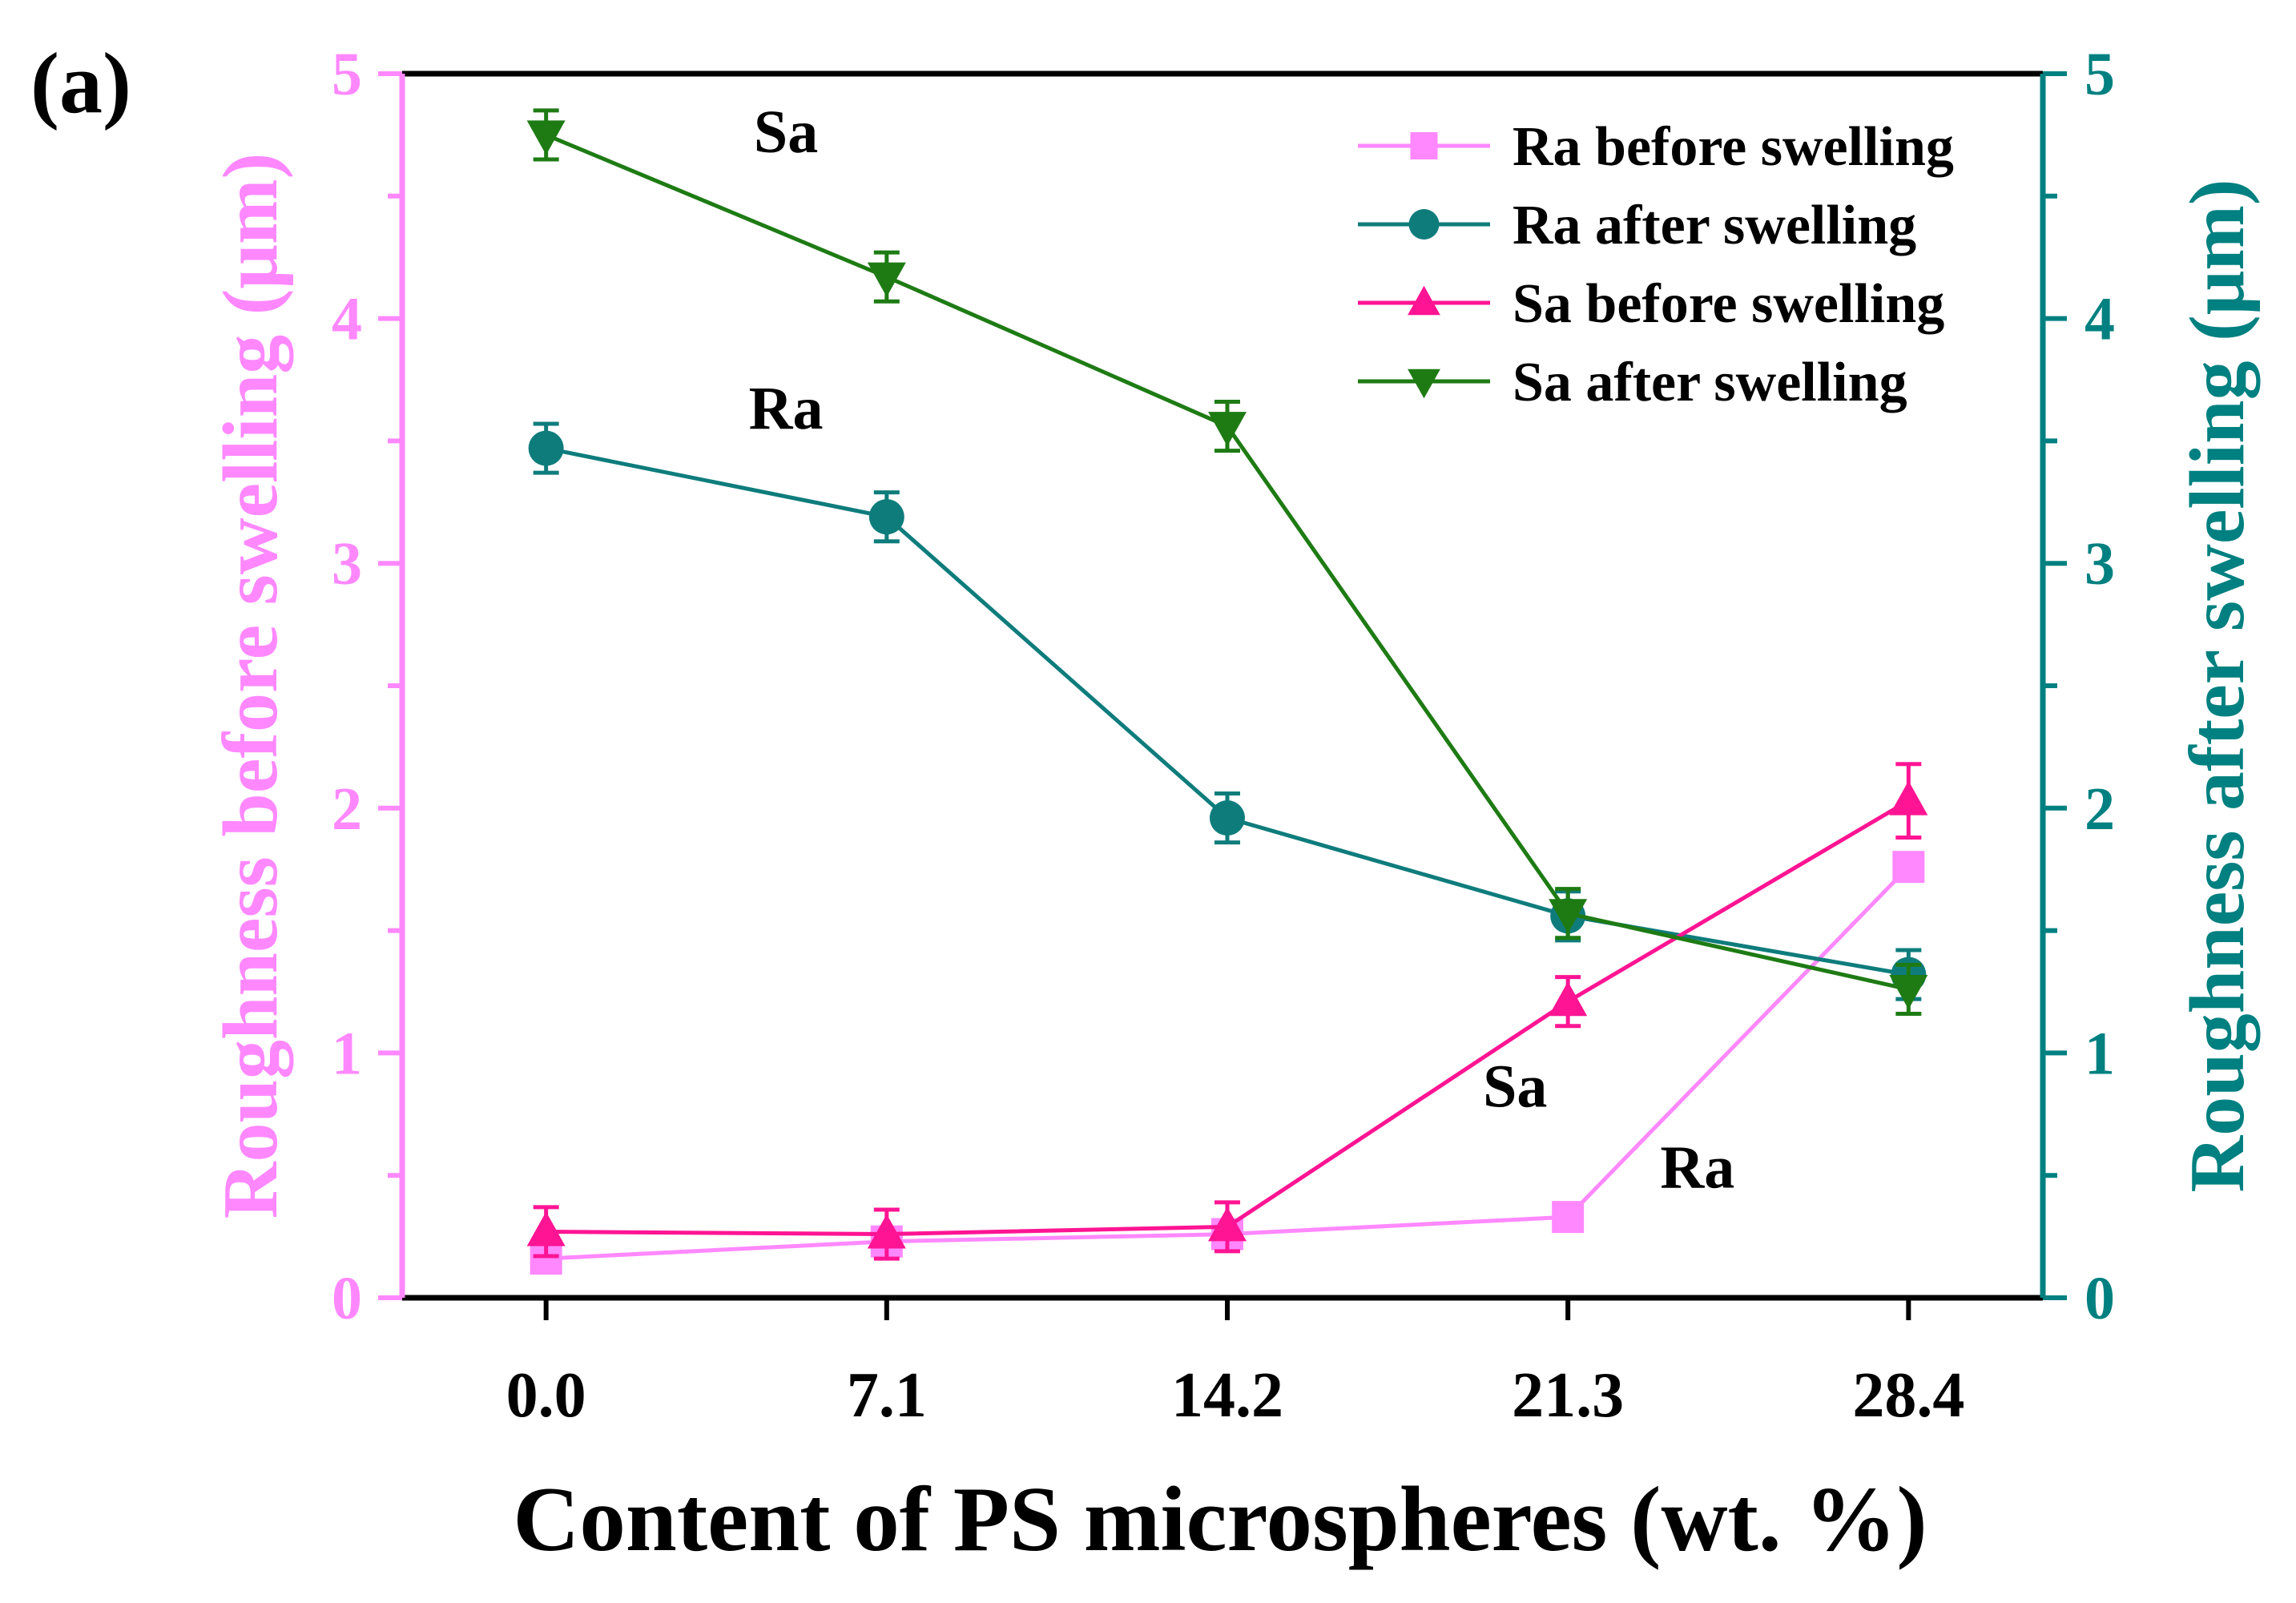  Describe the element at coordinates (2100, 564) in the screenshot. I see `right-y-tick-label: 3` at that location.